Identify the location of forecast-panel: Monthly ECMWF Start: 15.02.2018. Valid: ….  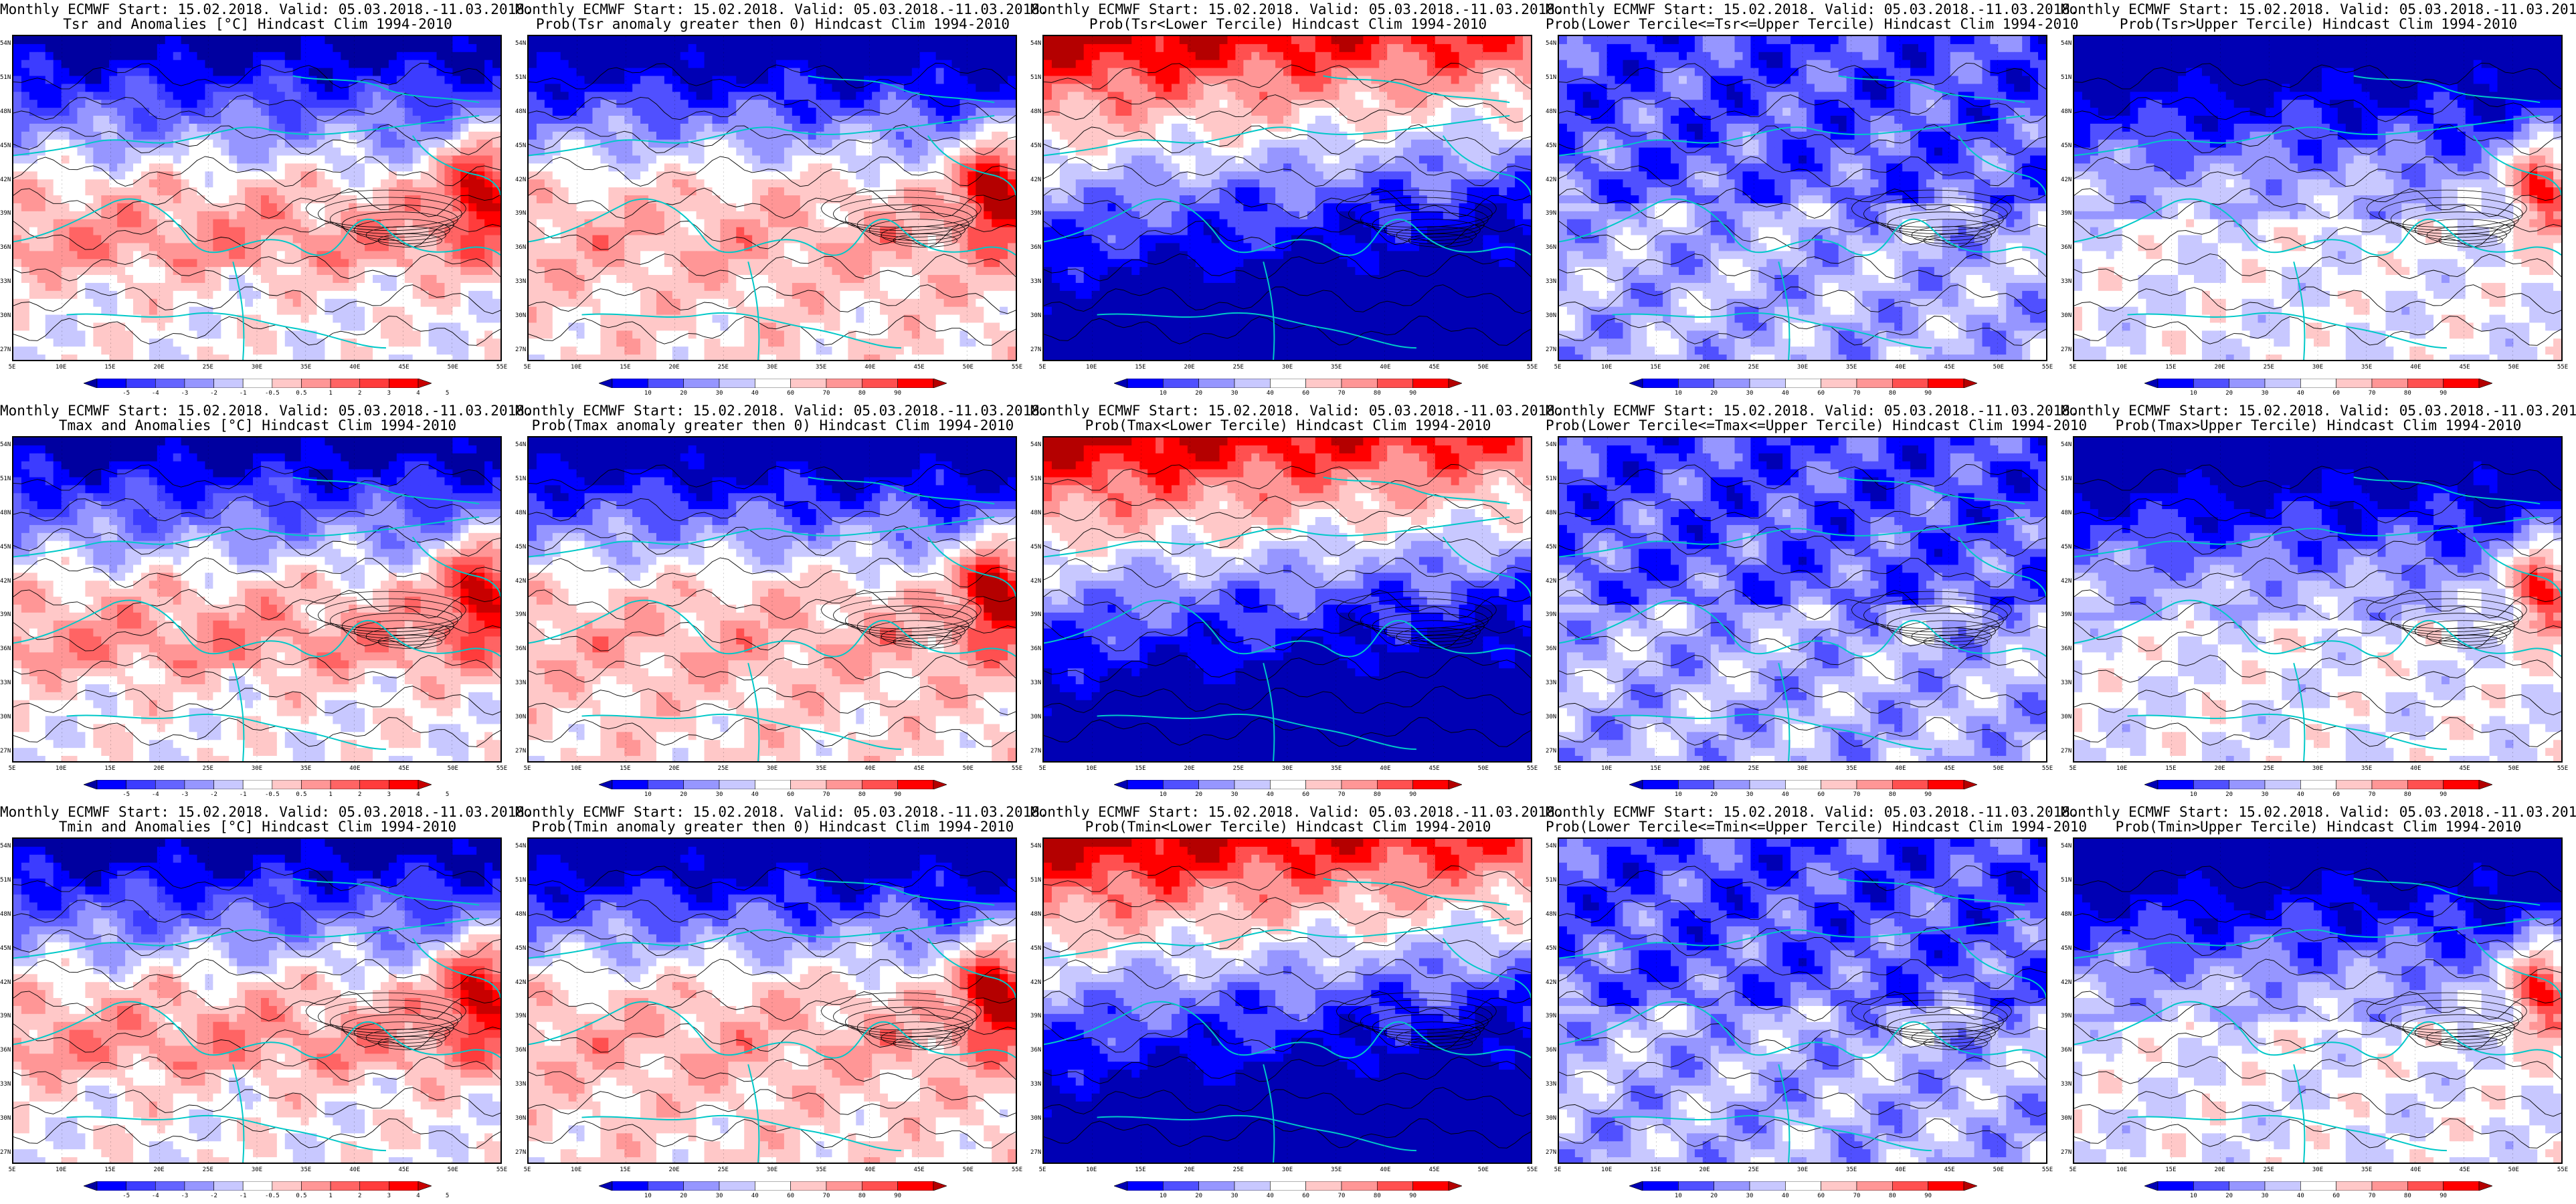
(266, 200).